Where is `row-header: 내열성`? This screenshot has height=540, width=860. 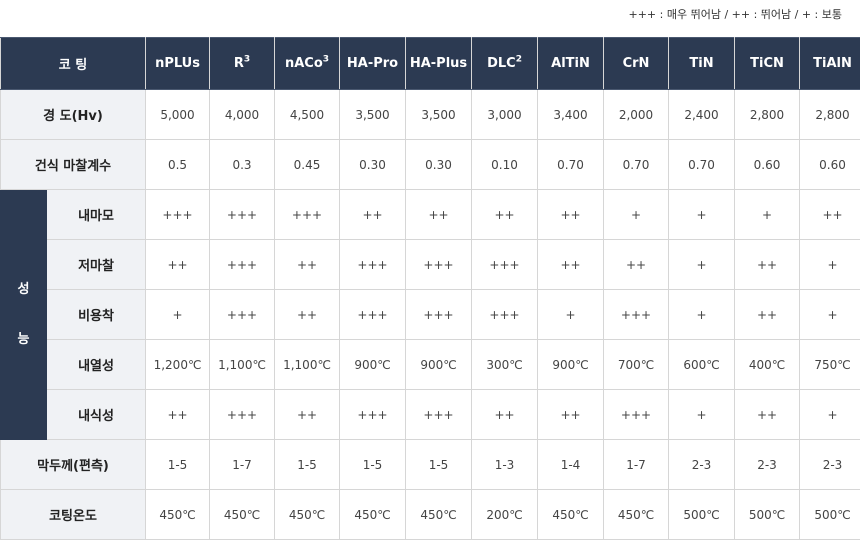
row-header: 내열성 is located at coordinates (96, 364).